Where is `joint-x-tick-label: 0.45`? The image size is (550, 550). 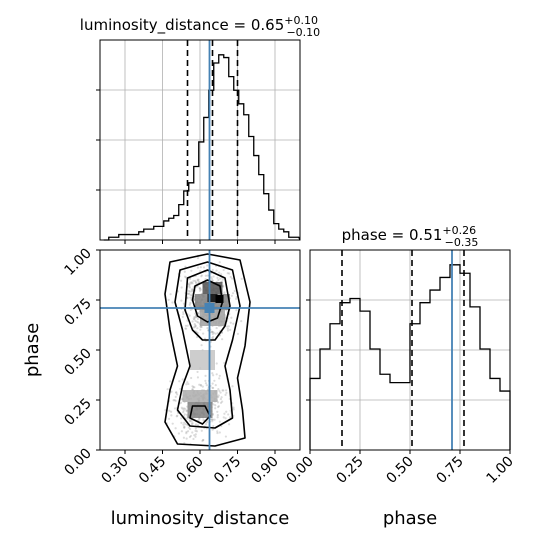
joint-x-tick-label: 0.45 is located at coordinates (152, 470).